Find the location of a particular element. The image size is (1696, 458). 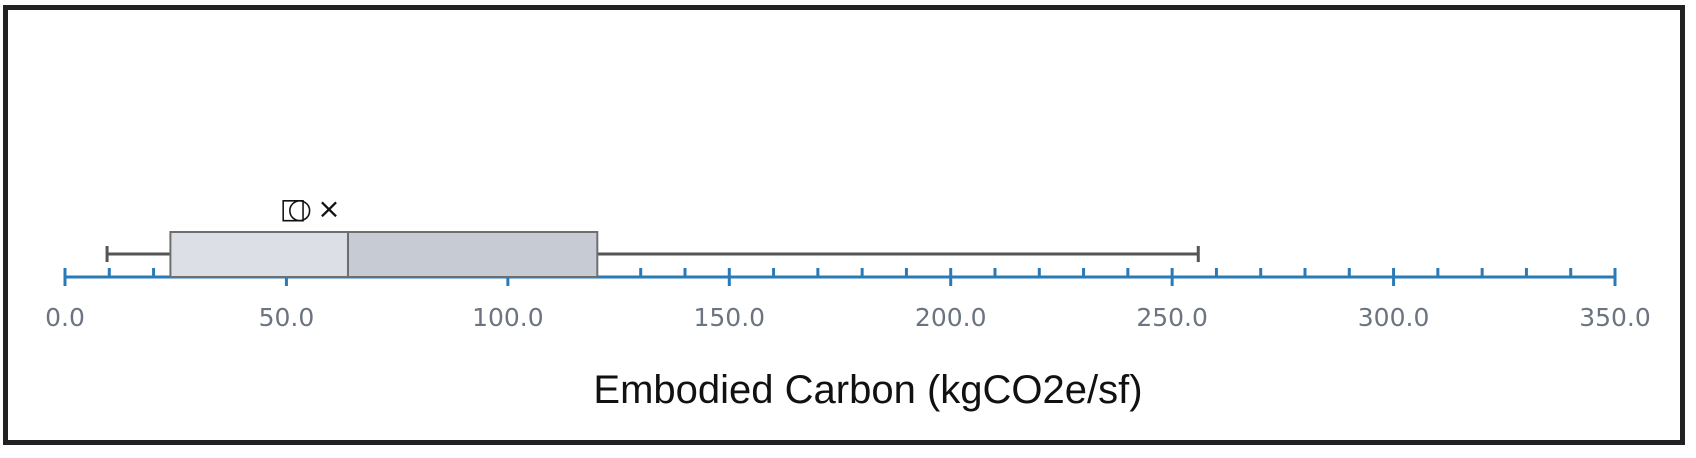

box-plot is located at coordinates (652, 254).